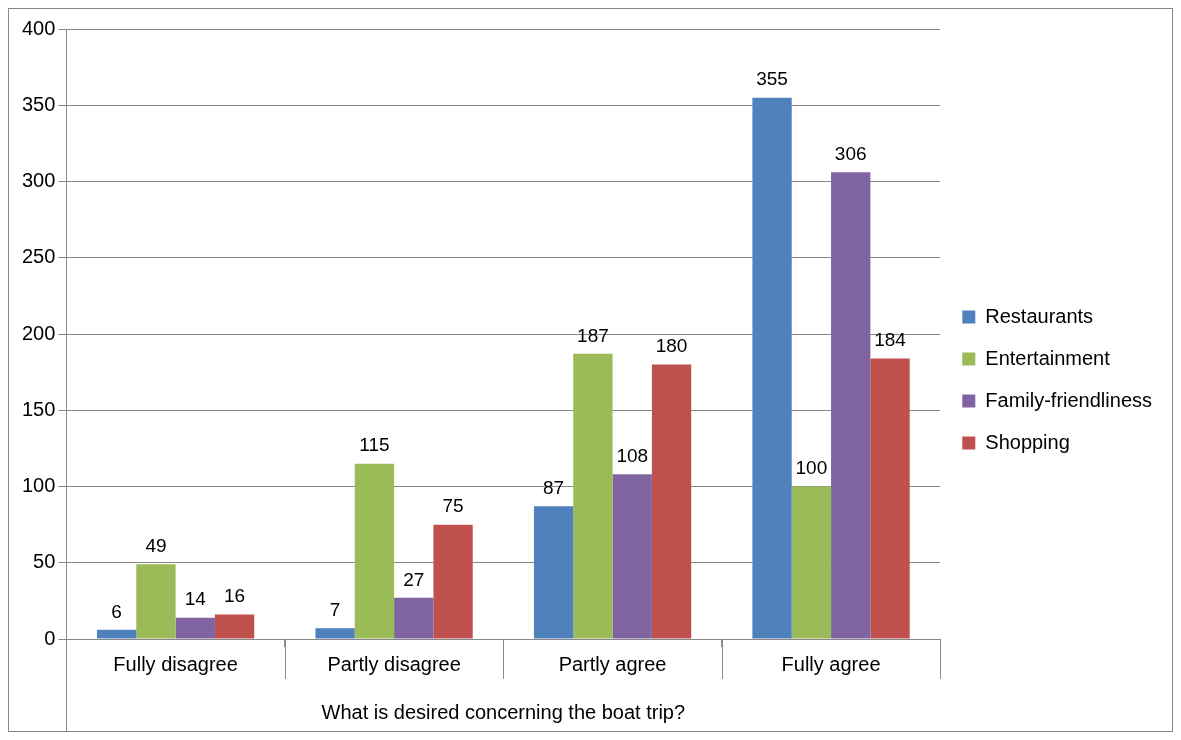 This screenshot has width=1181, height=740. I want to click on x-tick-label: Partly agree, so click(612, 663).